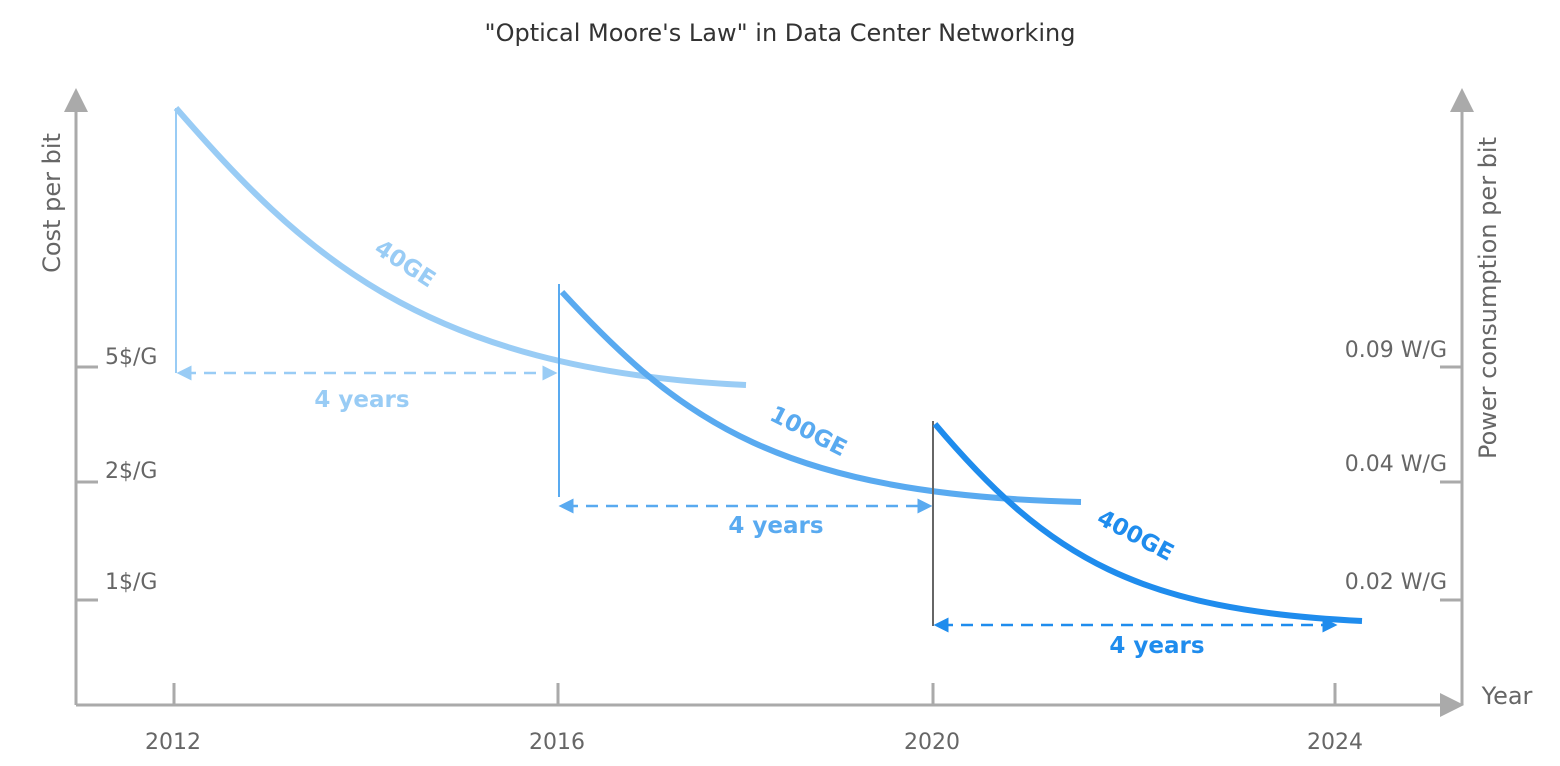 The image size is (1560, 766). I want to click on interval-3: 4 years, so click(1135, 638).